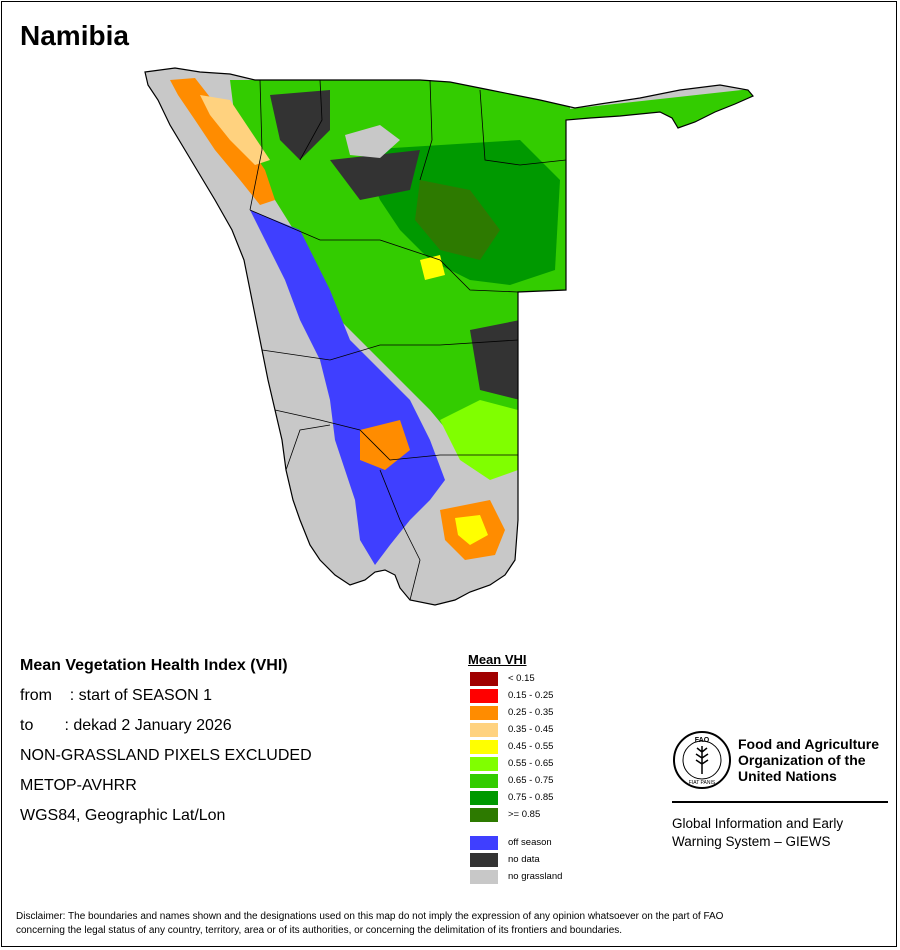 Image resolution: width=900 pixels, height=950 pixels. I want to click on giews-name-line2: Warning System – GIEWS, so click(751, 841).